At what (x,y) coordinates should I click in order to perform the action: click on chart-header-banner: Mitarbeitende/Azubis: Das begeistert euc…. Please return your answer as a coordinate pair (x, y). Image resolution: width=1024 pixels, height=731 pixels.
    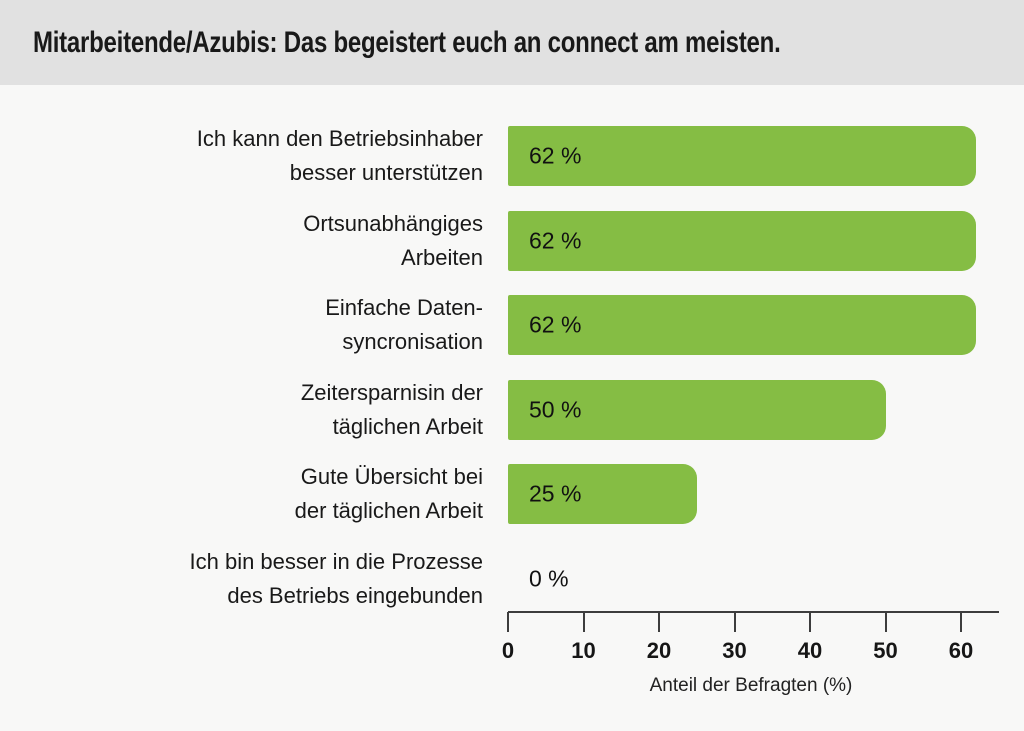
    Looking at the image, I should click on (512, 42).